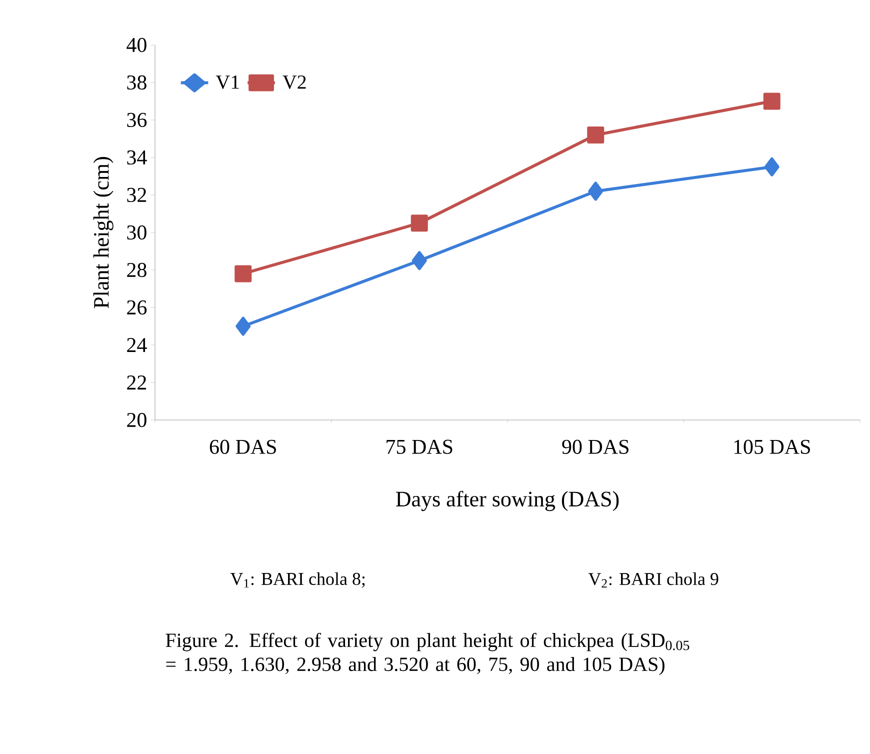  I want to click on y-tick-label: 24, so click(137, 345).